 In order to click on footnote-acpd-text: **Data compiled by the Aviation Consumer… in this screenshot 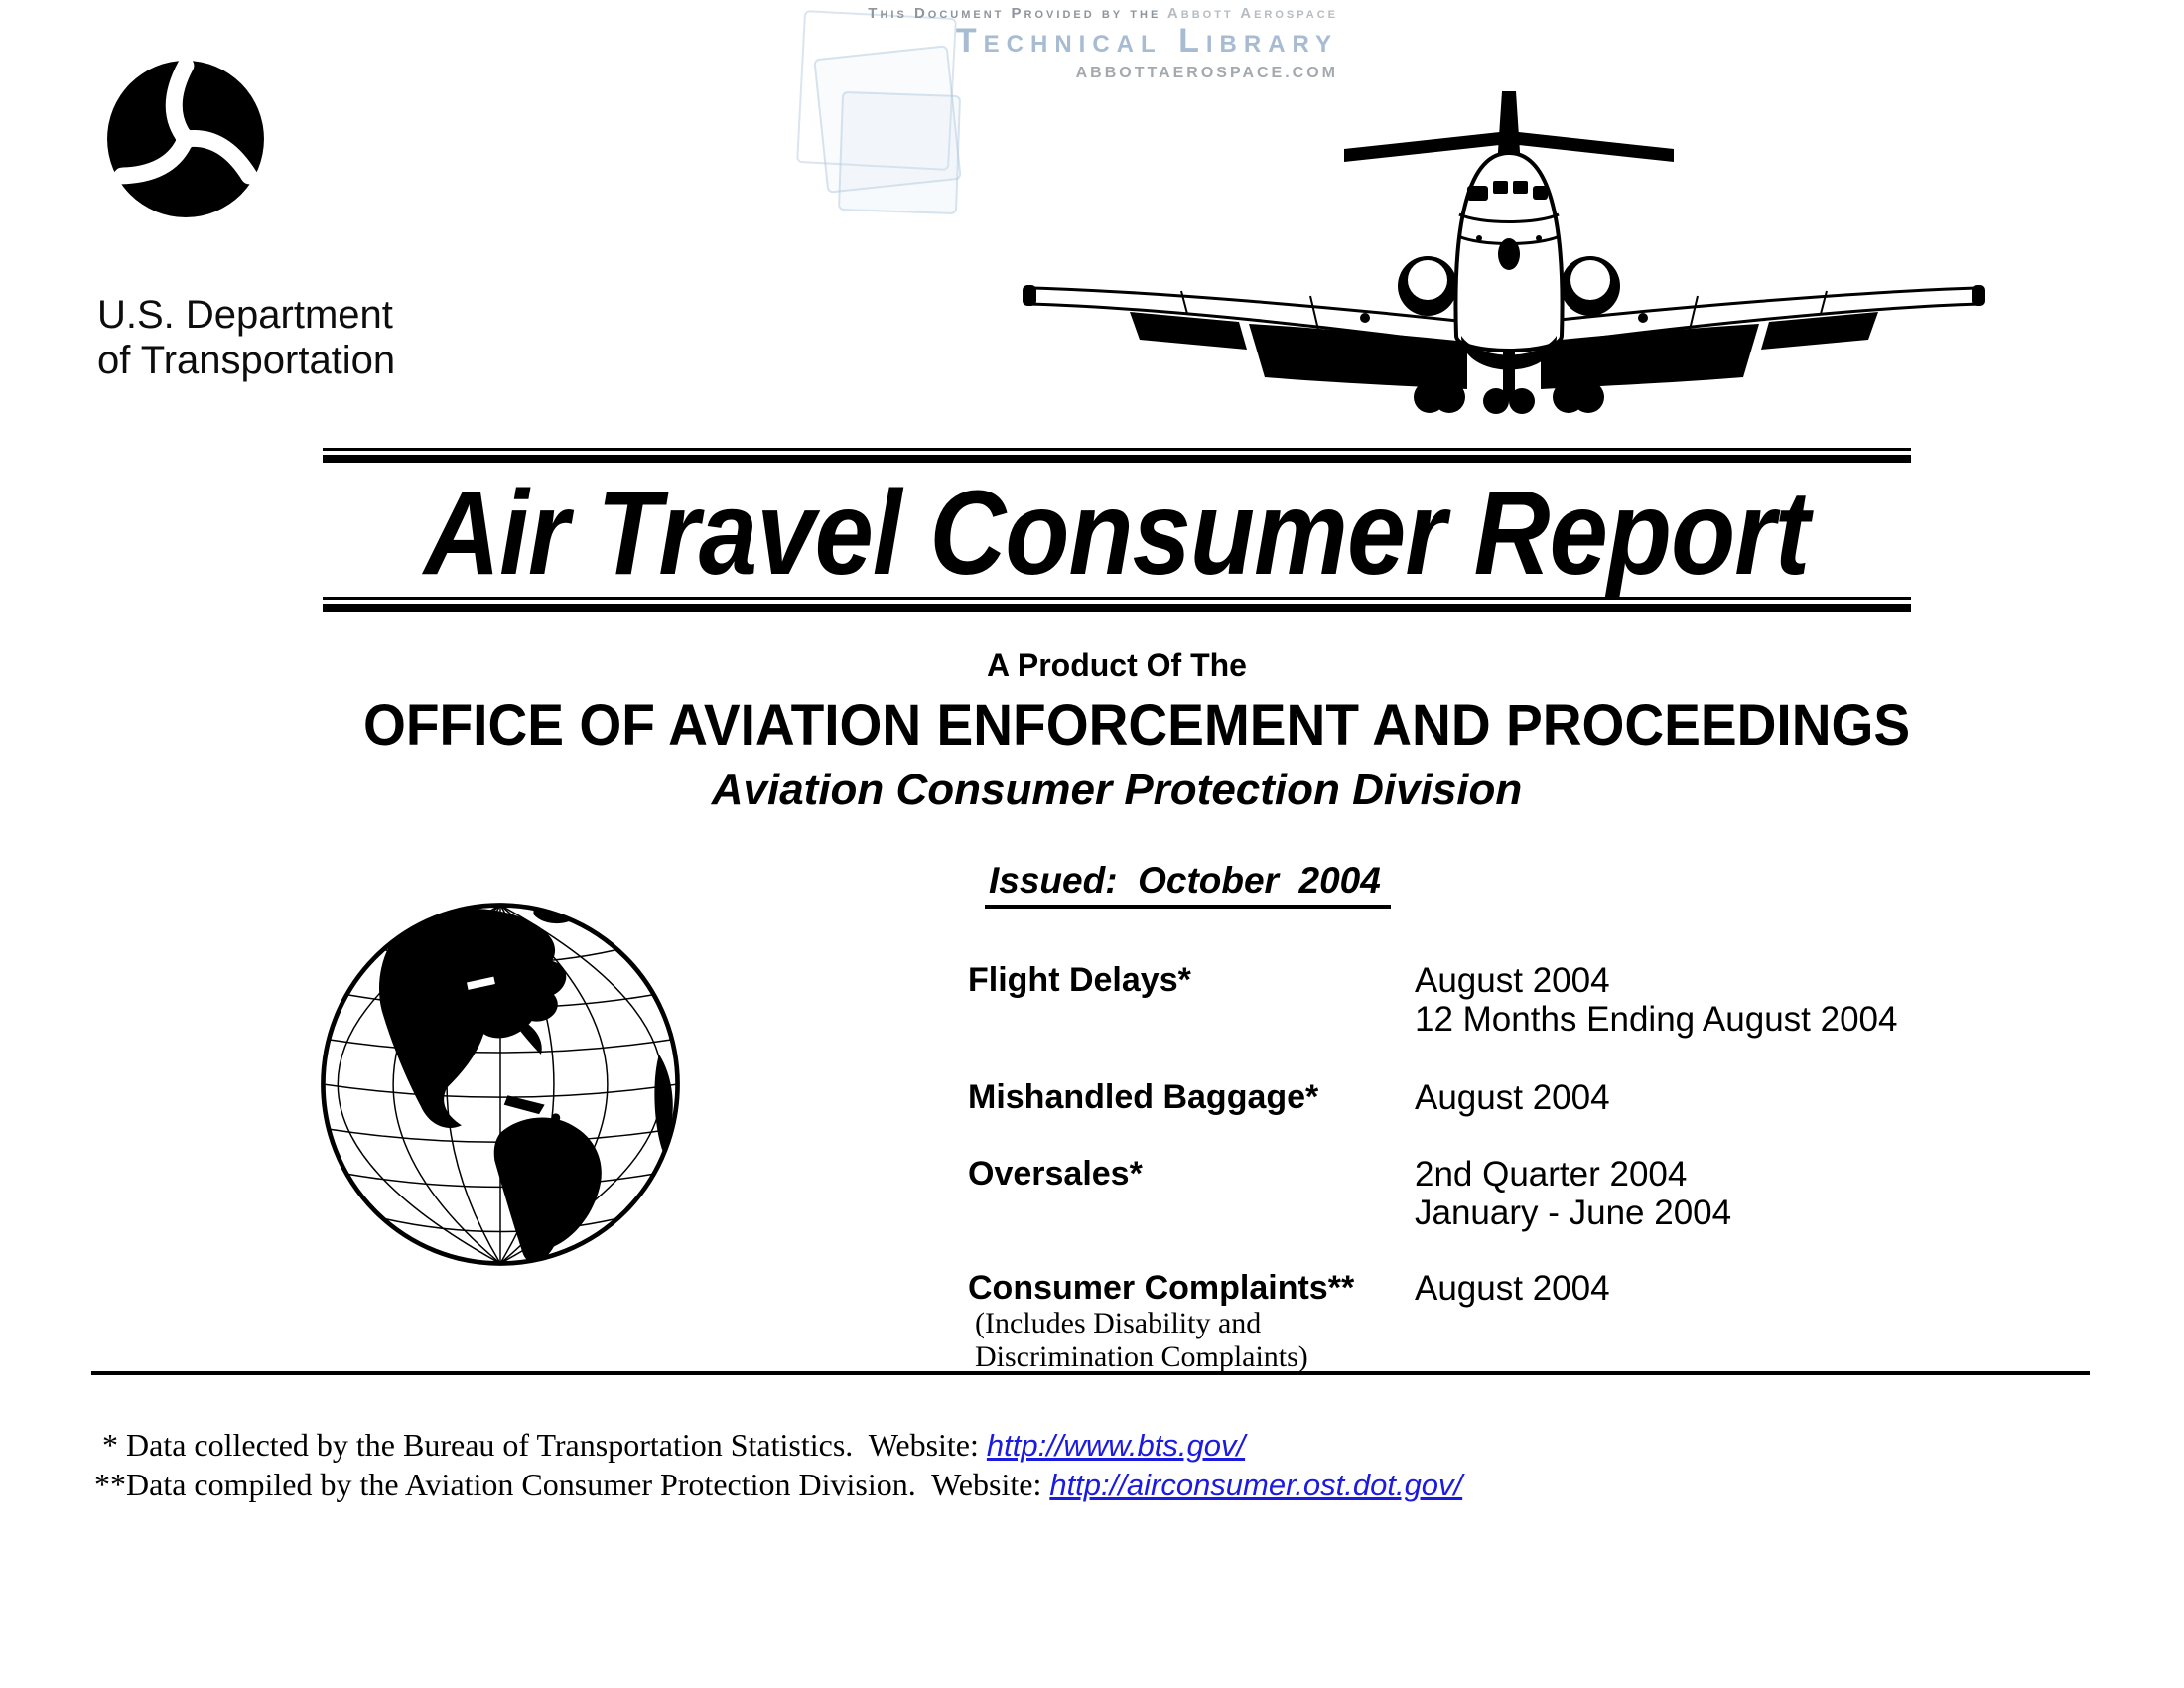, I will do `click(572, 1484)`.